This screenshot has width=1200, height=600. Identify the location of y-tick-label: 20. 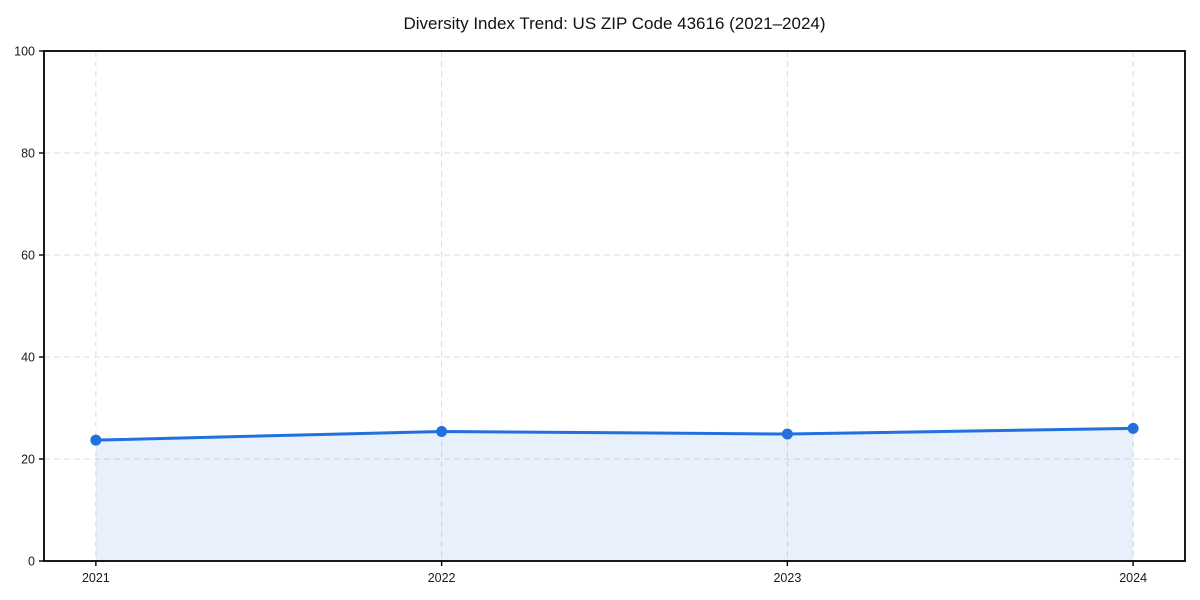
(28, 460).